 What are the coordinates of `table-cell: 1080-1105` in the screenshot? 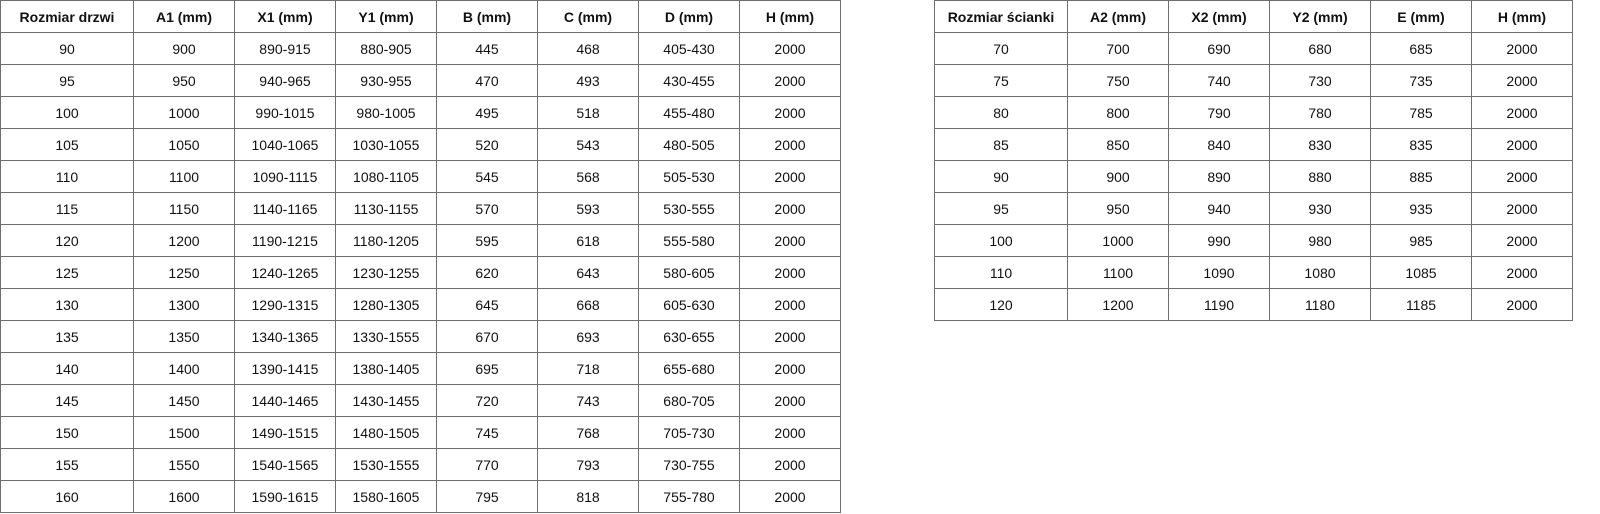 It's located at (386, 176).